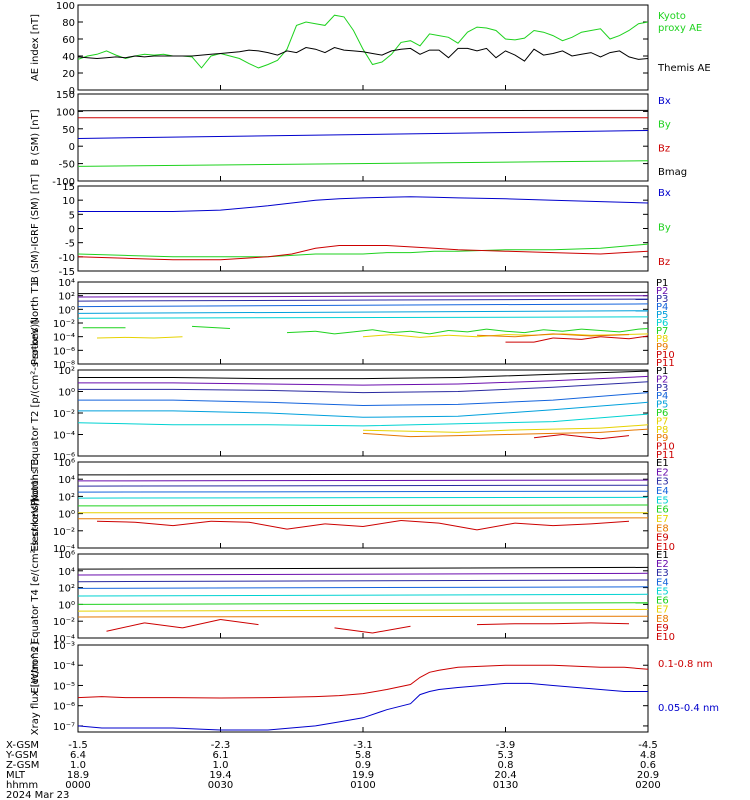 The image size is (750, 800). I want to click on panel-4-legend-p4: P4, so click(662, 307).